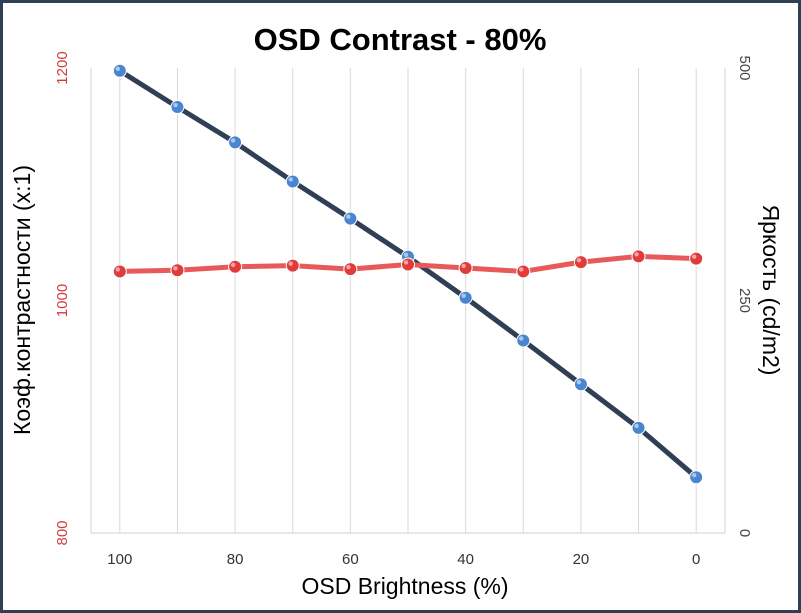  What do you see at coordinates (235, 559) in the screenshot?
I see `x-tick-label: 80` at bounding box center [235, 559].